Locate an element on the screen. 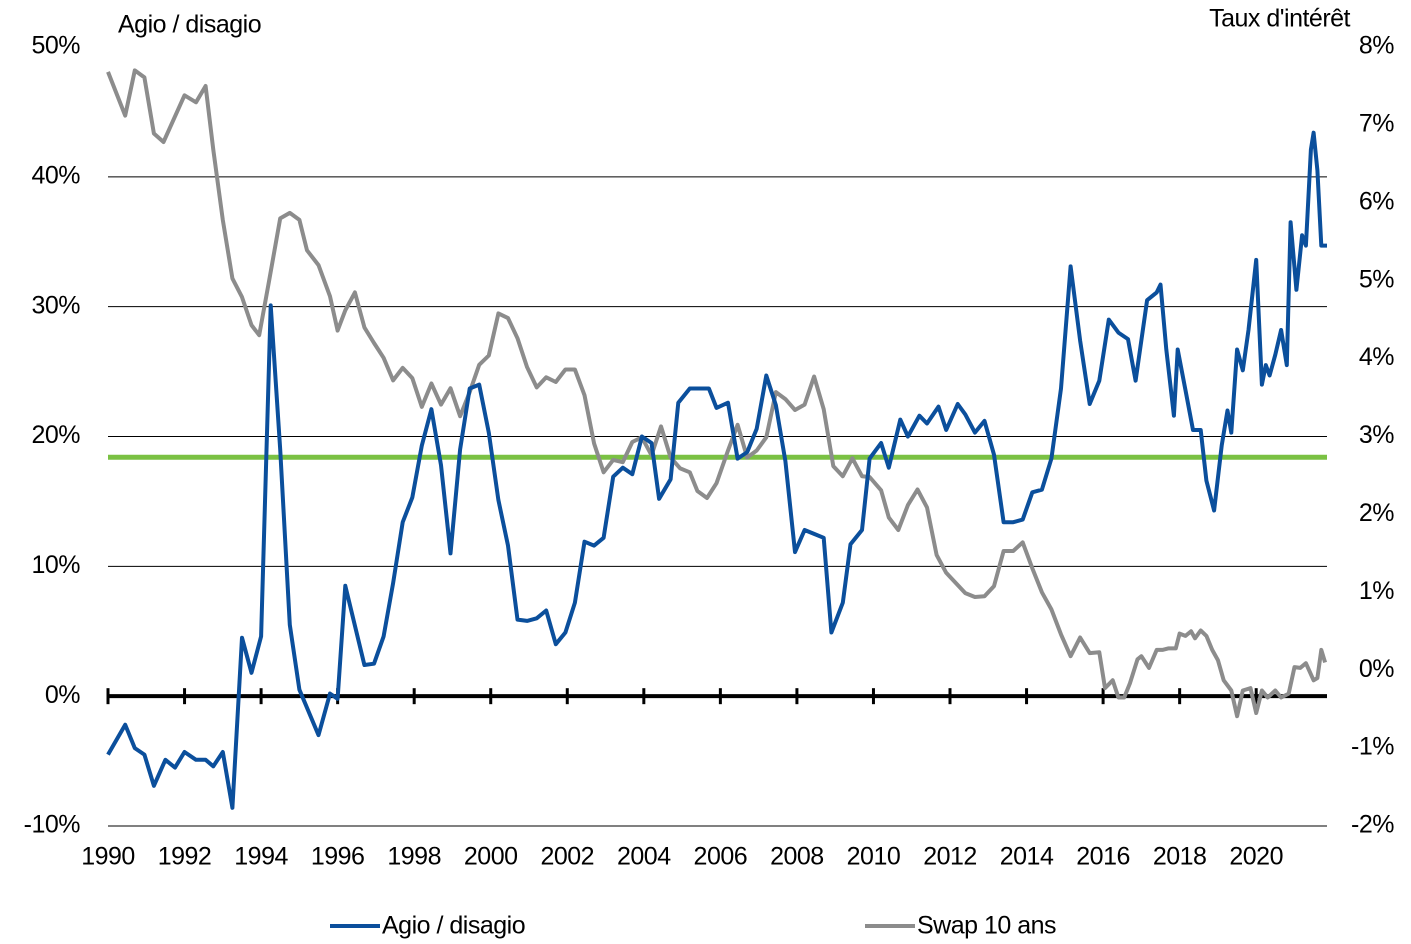  x-tick-label: 1994 is located at coordinates (261, 857).